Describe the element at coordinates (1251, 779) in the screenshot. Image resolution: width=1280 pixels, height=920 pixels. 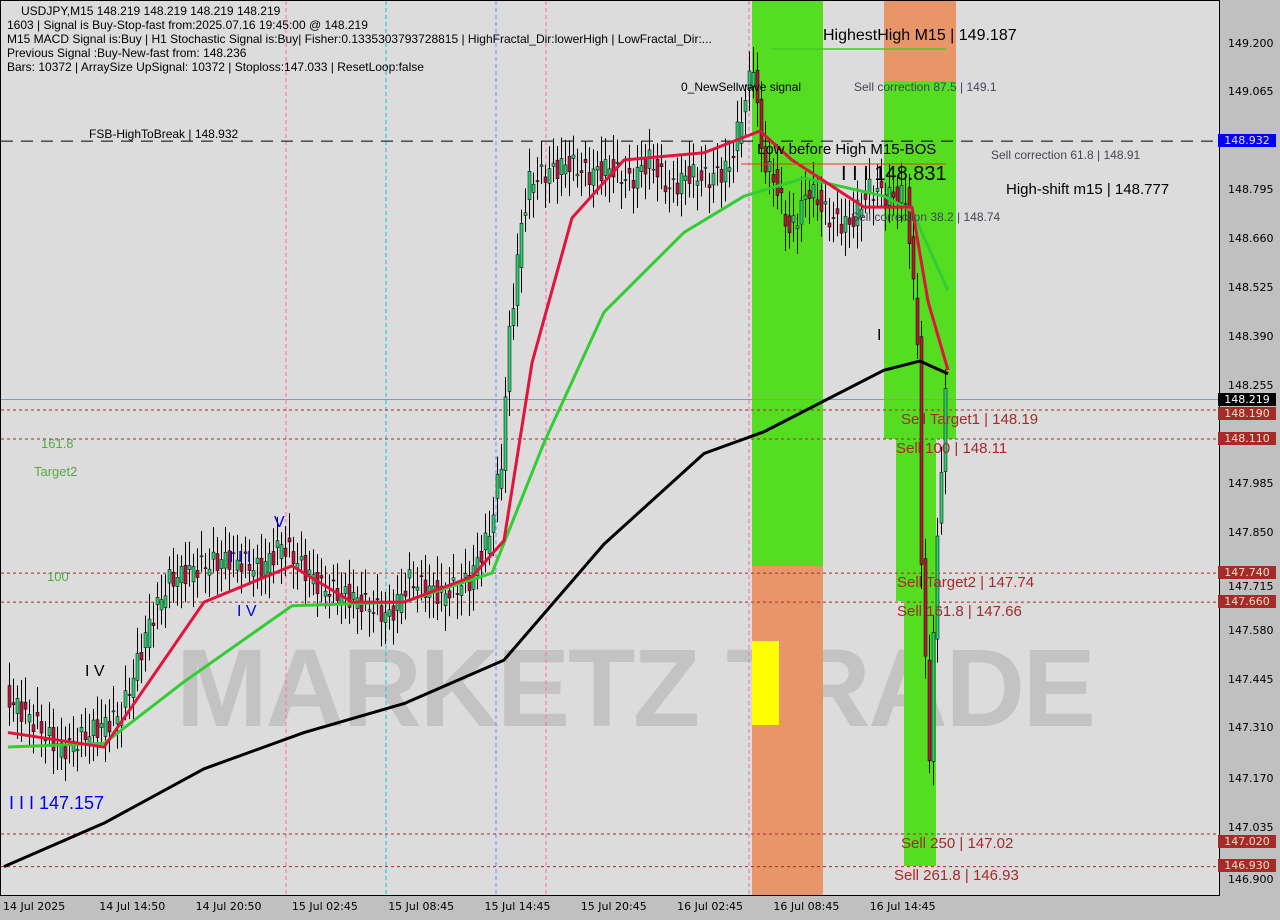
I see `price-tick-label: 147.170` at that location.